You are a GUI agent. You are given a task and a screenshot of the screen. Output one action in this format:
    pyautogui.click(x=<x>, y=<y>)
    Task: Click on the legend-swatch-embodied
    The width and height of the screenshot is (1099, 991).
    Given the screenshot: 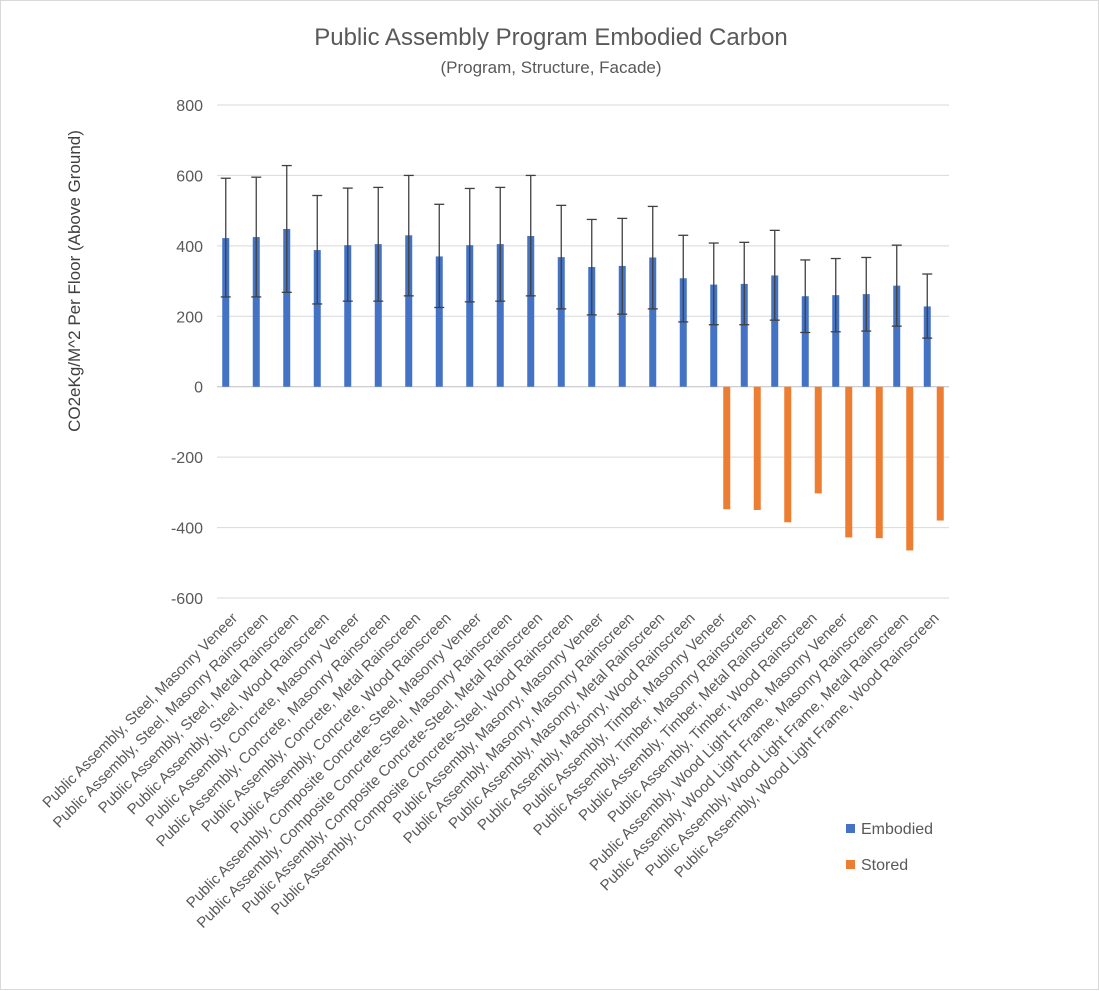 What is the action you would take?
    pyautogui.click(x=850, y=828)
    